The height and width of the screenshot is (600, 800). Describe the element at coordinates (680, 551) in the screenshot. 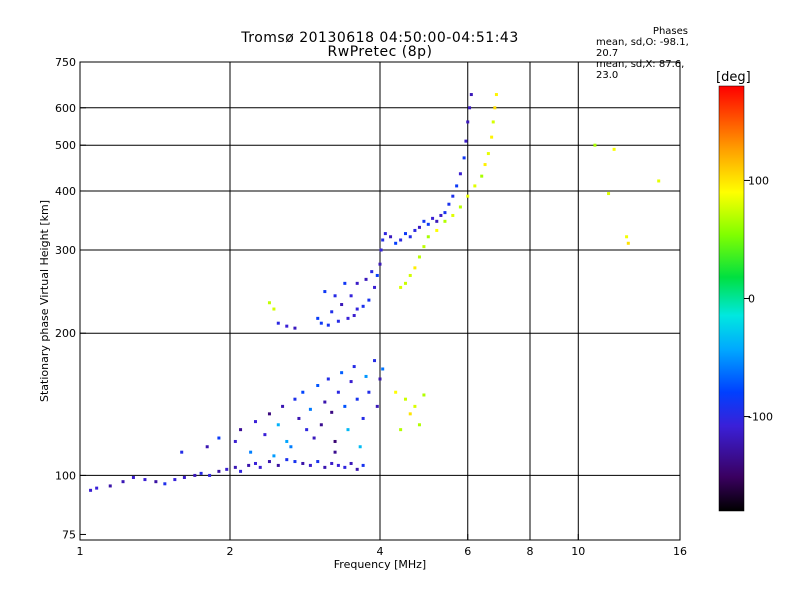

I see `x-tick-label: 16` at that location.